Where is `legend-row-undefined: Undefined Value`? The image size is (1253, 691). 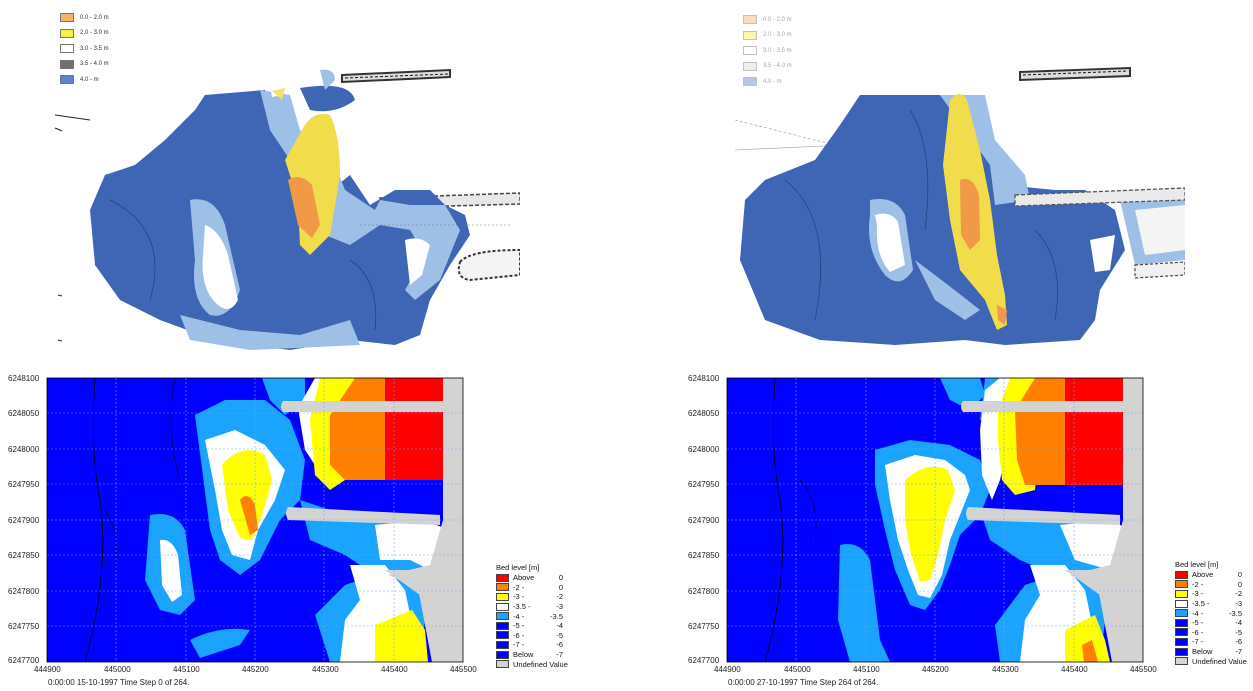 legend-row-undefined: Undefined Value is located at coordinates (532, 664).